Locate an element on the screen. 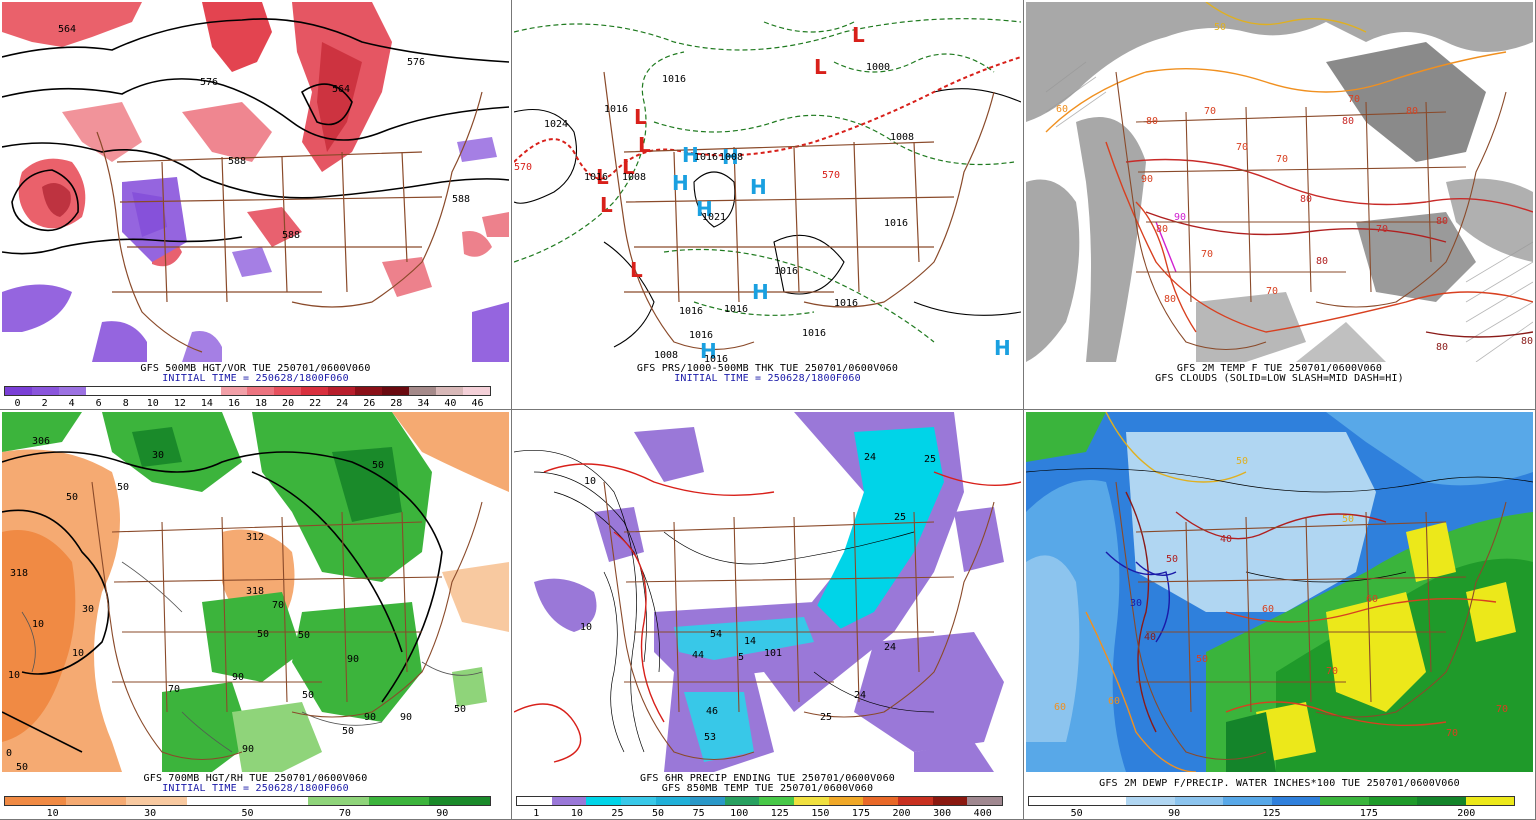  colorbar-tick-label: 12 is located at coordinates (179, 403).